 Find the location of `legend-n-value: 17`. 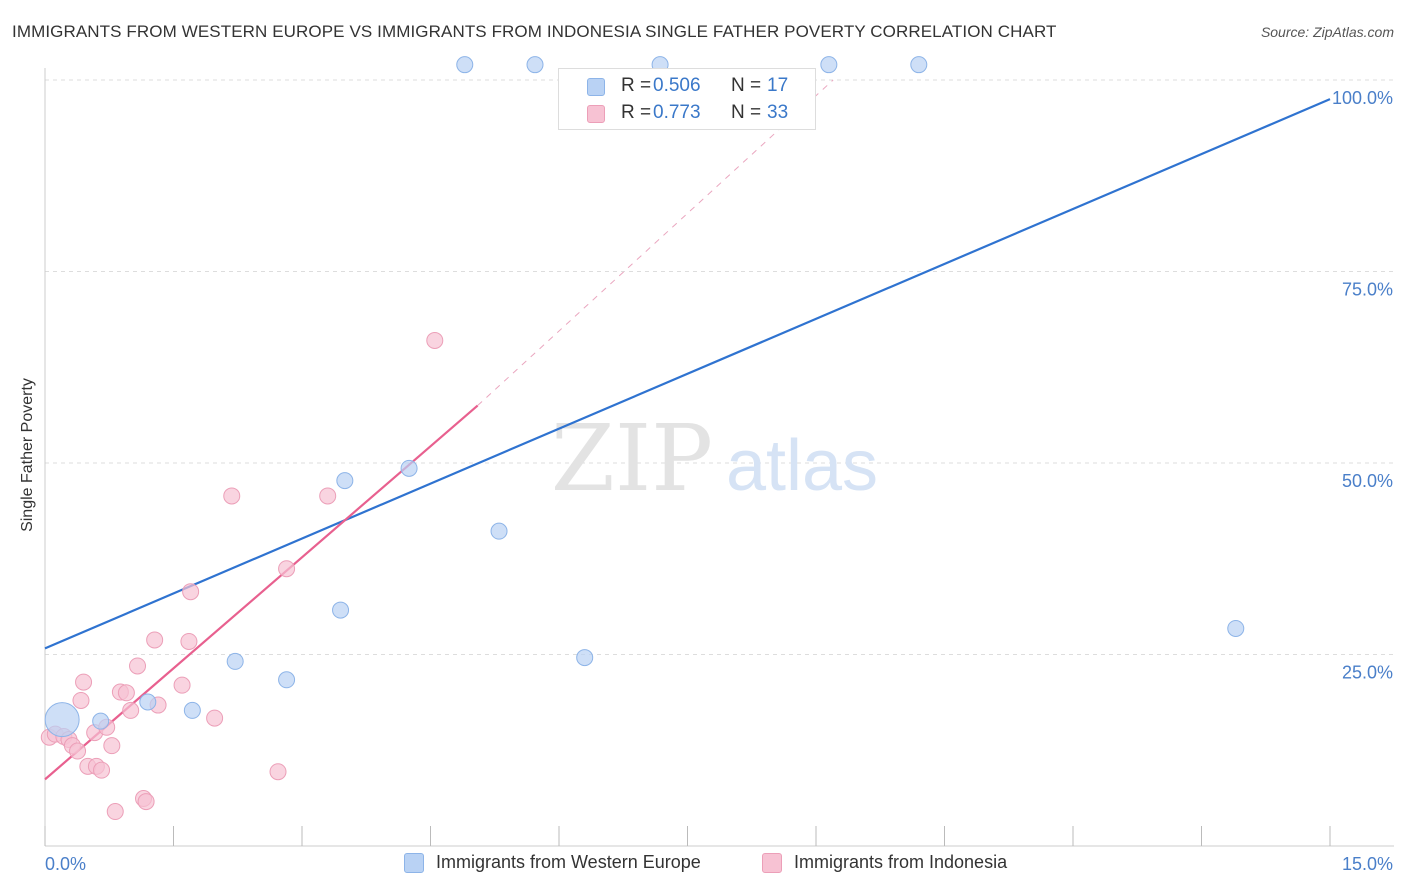

legend-n-value: 17 is located at coordinates (778, 85).